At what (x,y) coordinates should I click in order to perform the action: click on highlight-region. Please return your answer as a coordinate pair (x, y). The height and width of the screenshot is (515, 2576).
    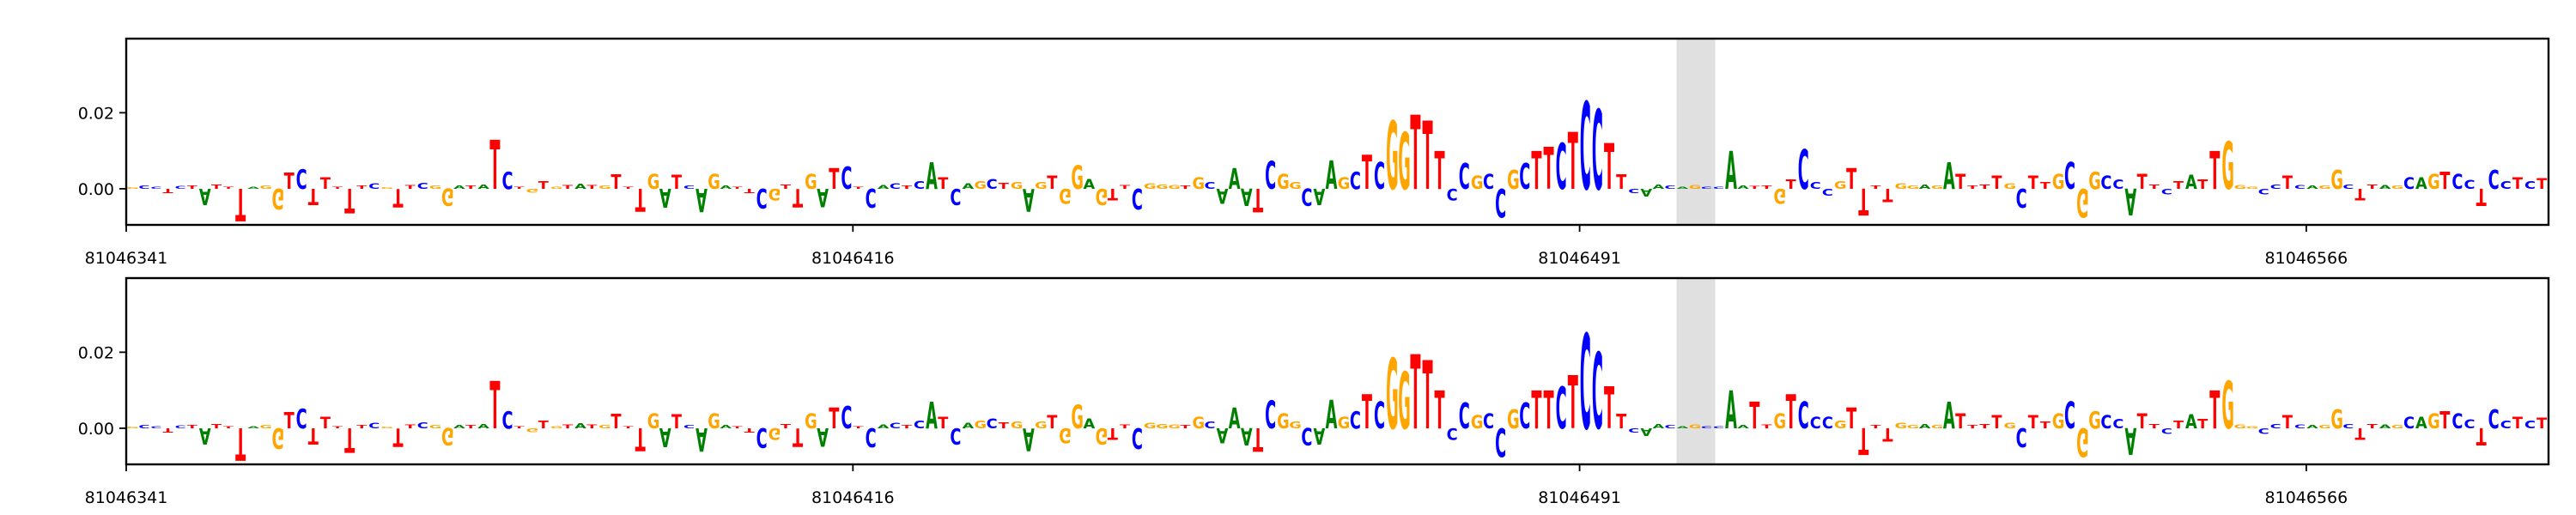
    Looking at the image, I should click on (1696, 132).